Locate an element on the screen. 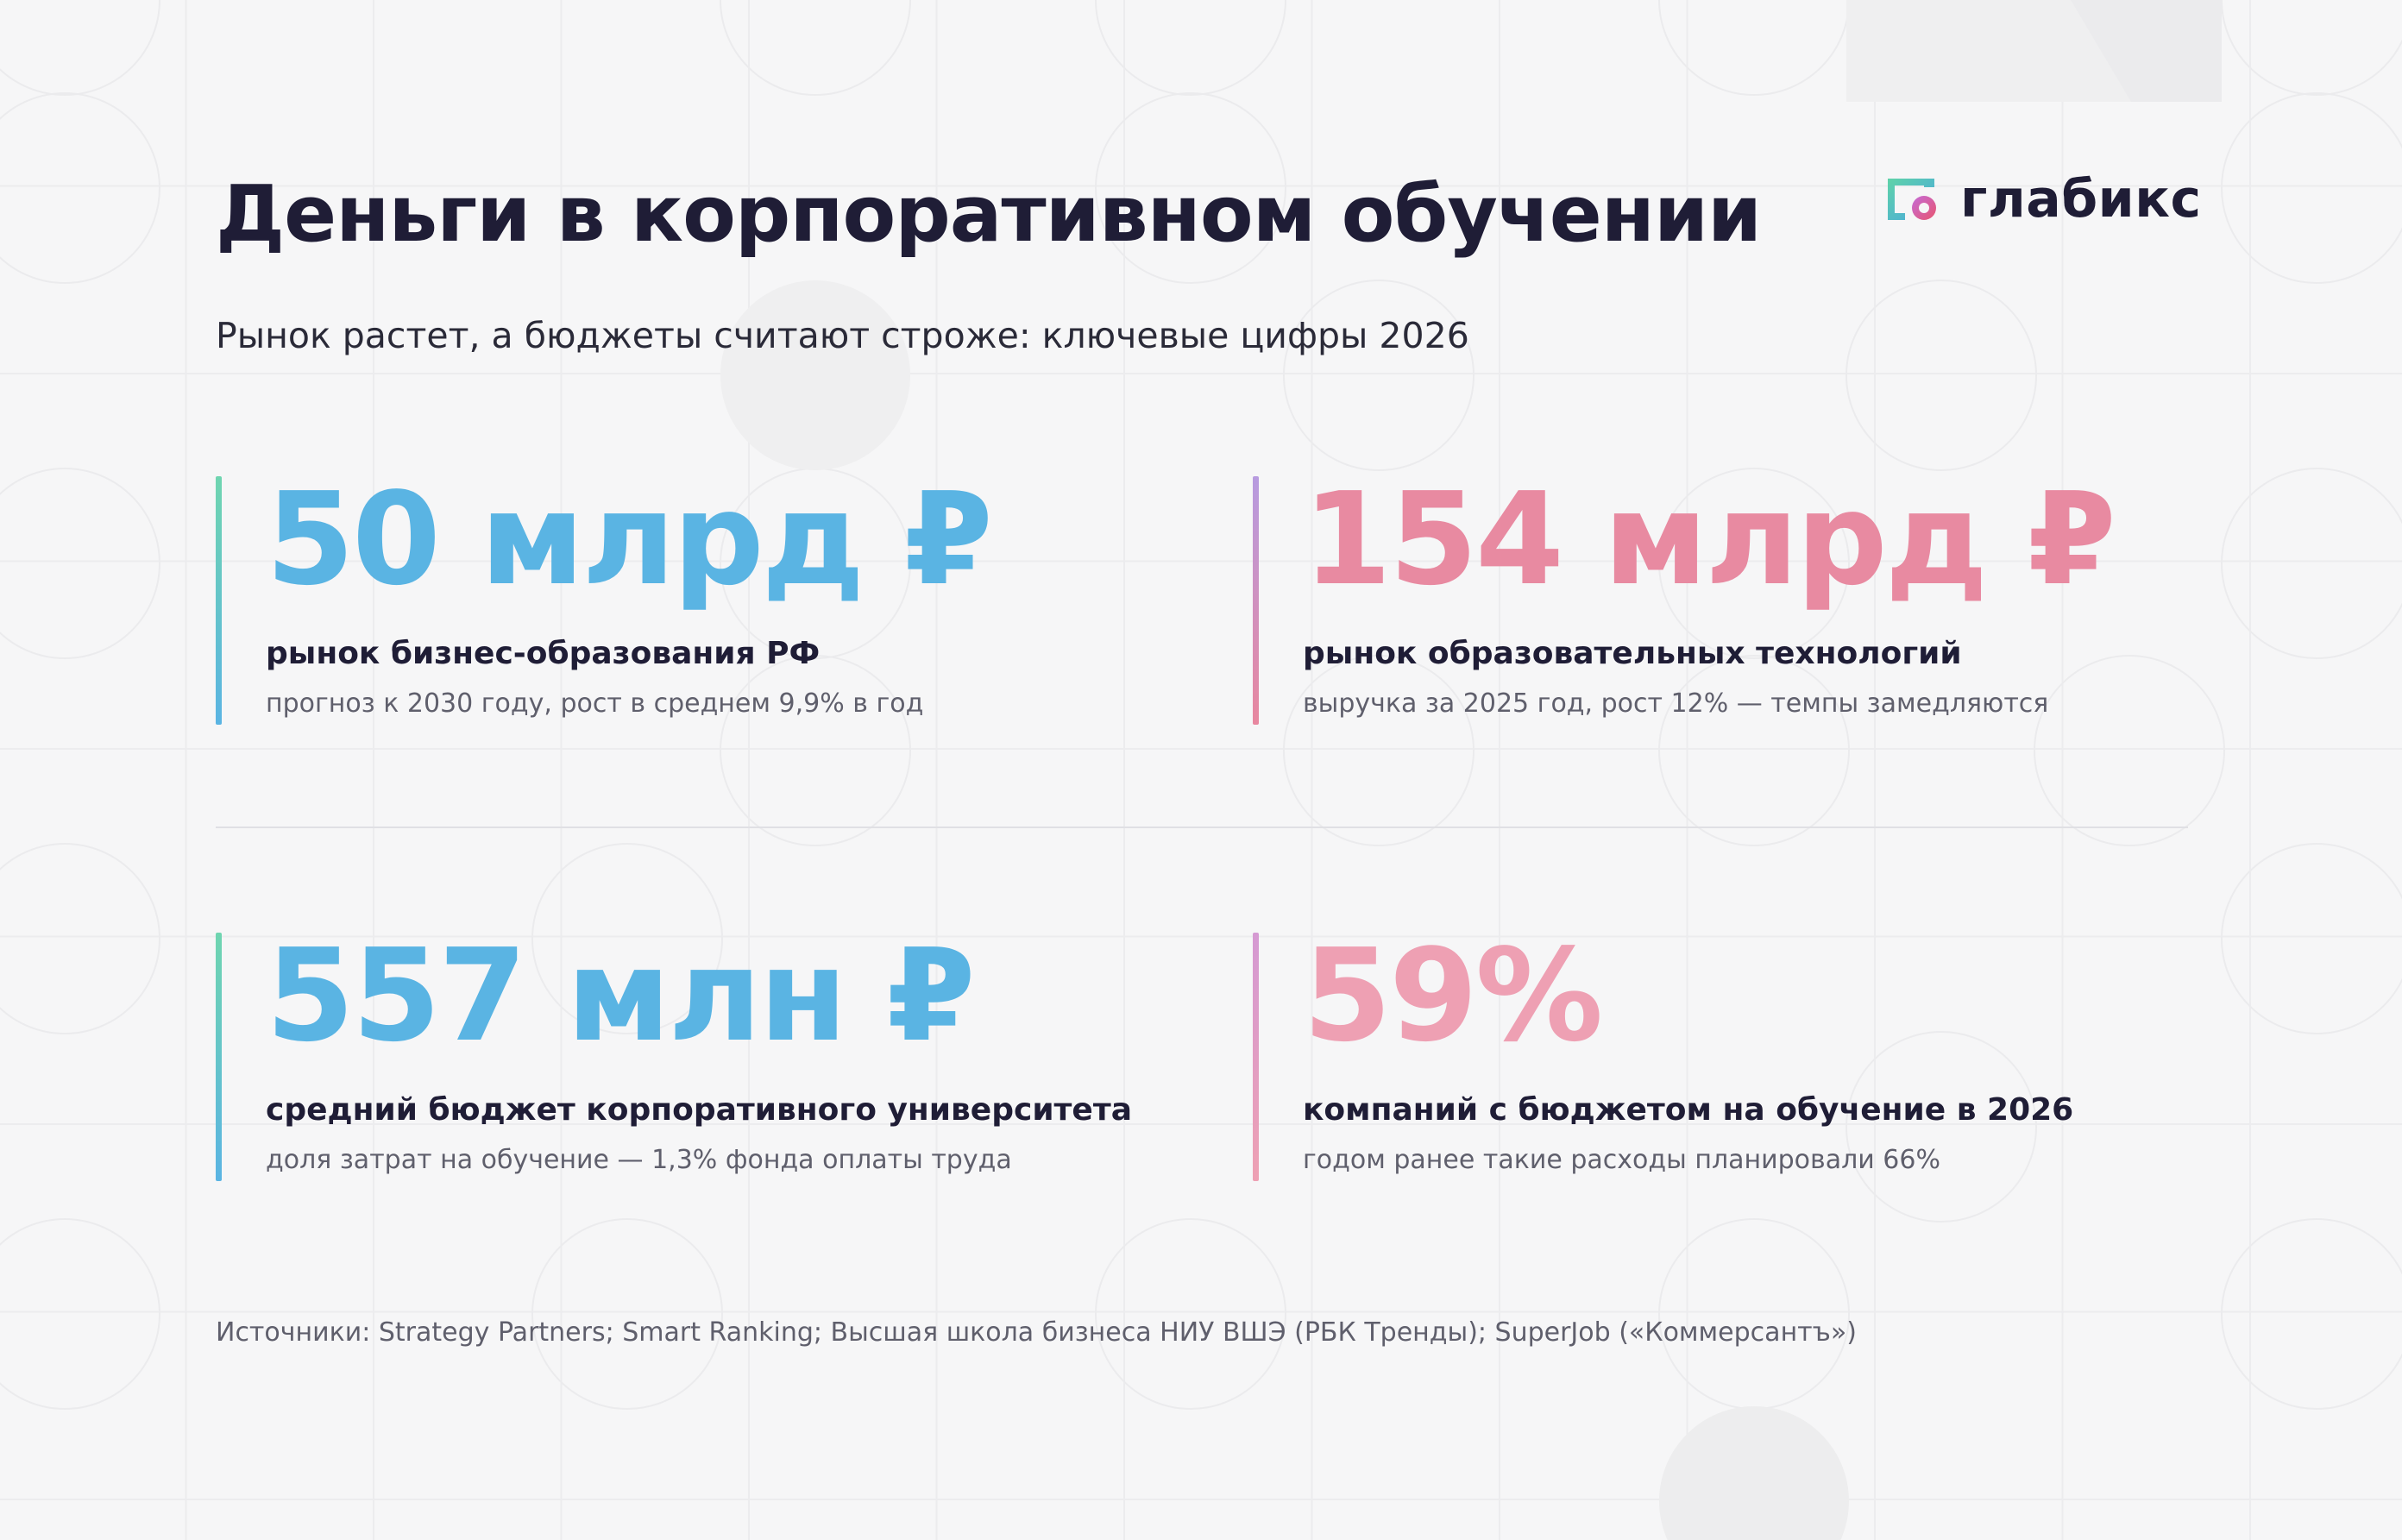  glabix-logo-icon is located at coordinates (1912, 200).